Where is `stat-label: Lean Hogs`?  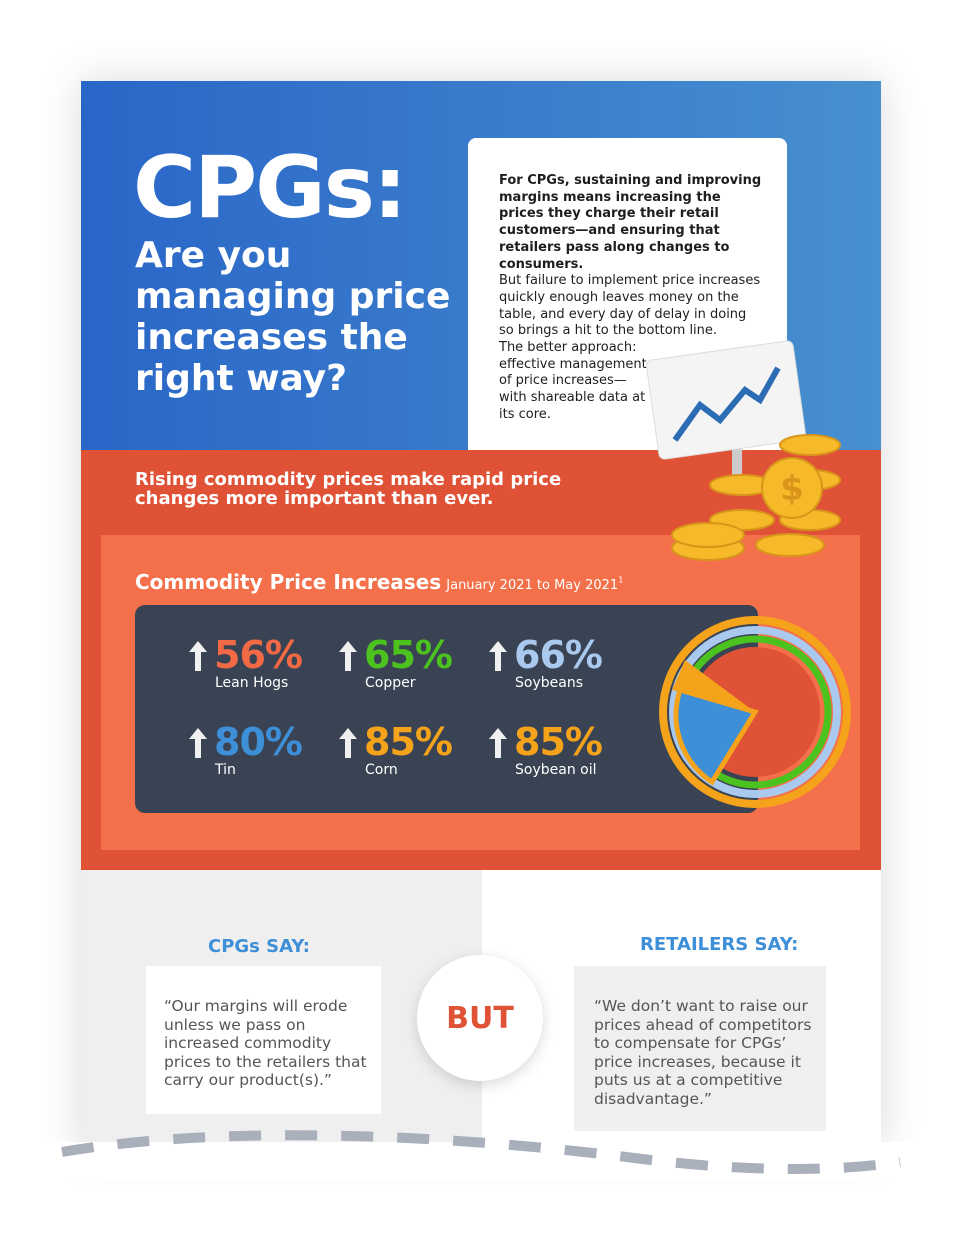 stat-label: Lean Hogs is located at coordinates (252, 683).